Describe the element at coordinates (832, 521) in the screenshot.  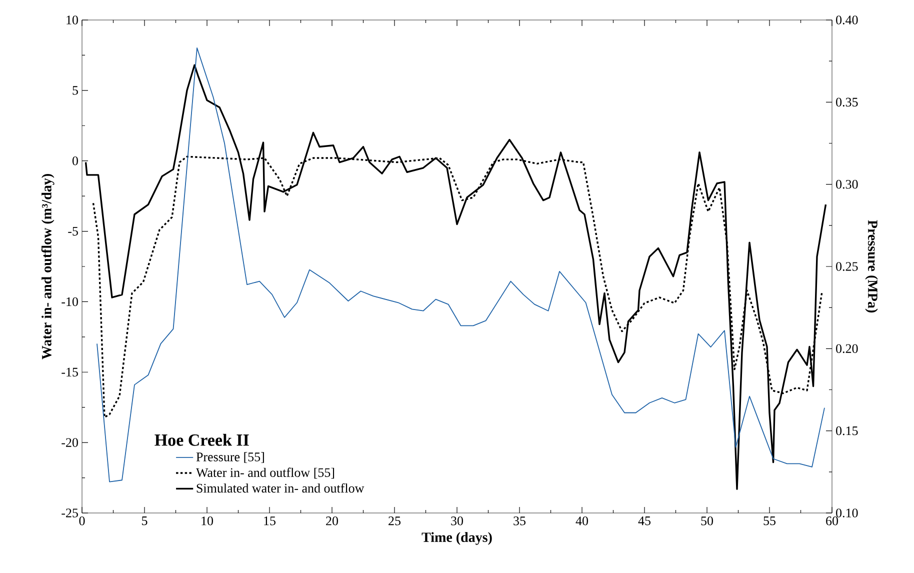
I see `x-tick-label: 60` at that location.